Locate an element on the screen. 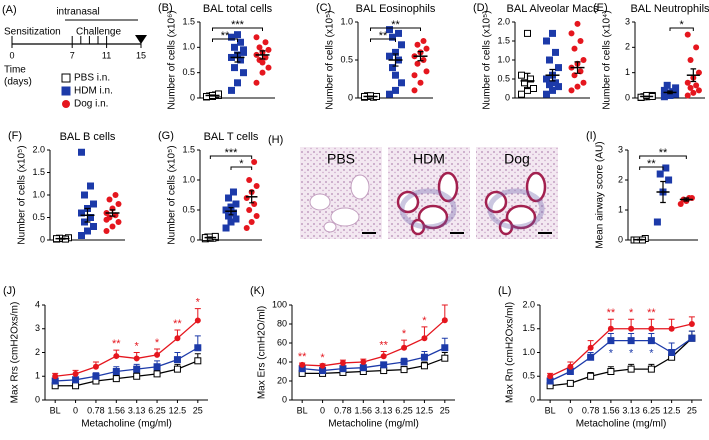 This screenshot has width=709, height=440. histology: (H) PBS HDM Dog is located at coordinates (413, 186).